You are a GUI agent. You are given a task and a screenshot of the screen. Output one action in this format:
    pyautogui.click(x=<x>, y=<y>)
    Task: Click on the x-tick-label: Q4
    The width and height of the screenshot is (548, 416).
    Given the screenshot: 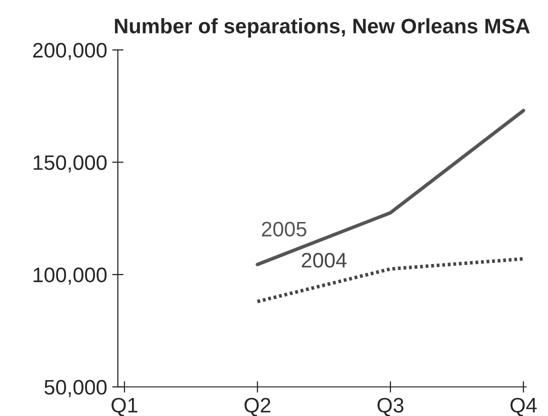 What is the action you would take?
    pyautogui.click(x=523, y=407)
    